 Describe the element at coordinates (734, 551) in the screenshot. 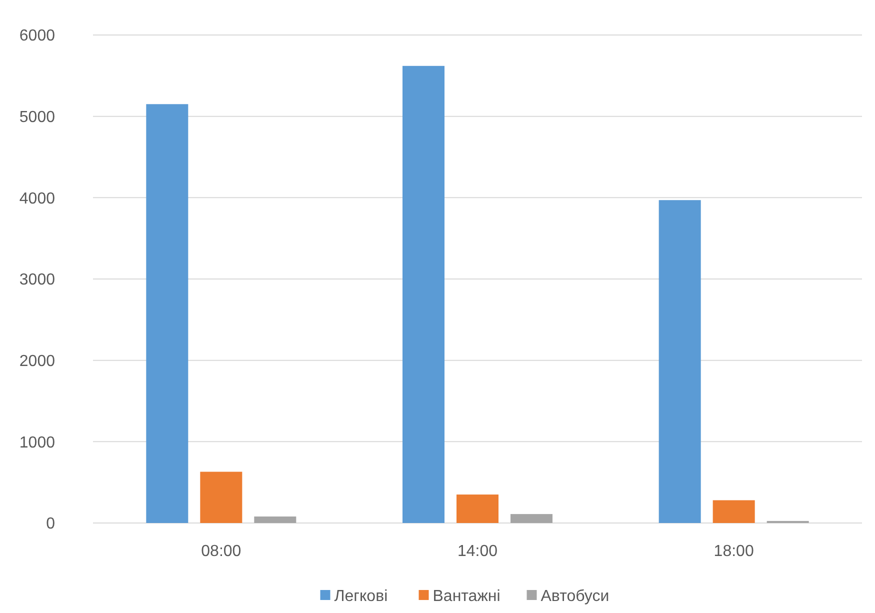

I see `x-tick-label: 18:00` at that location.